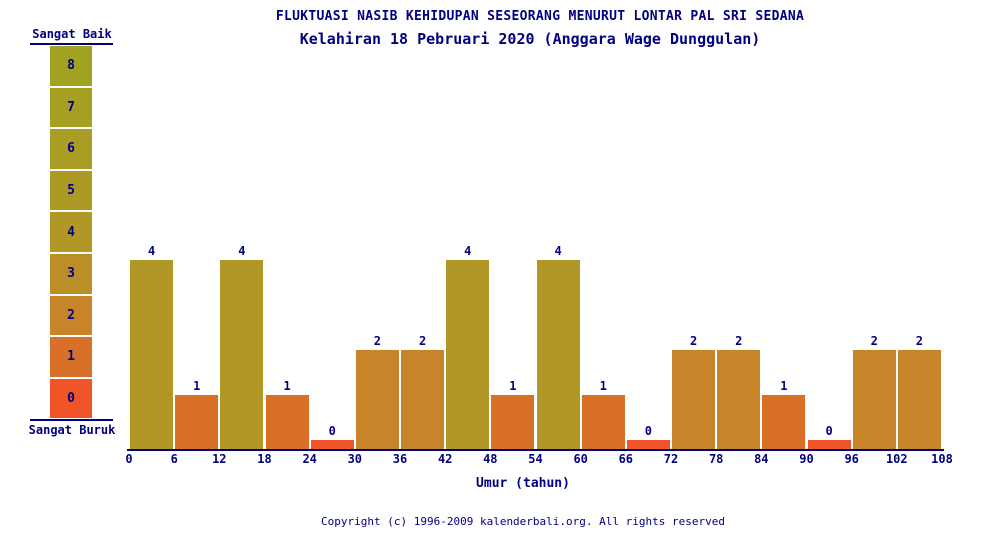  What do you see at coordinates (761, 459) in the screenshot?
I see `x-tick-label: 84` at bounding box center [761, 459].